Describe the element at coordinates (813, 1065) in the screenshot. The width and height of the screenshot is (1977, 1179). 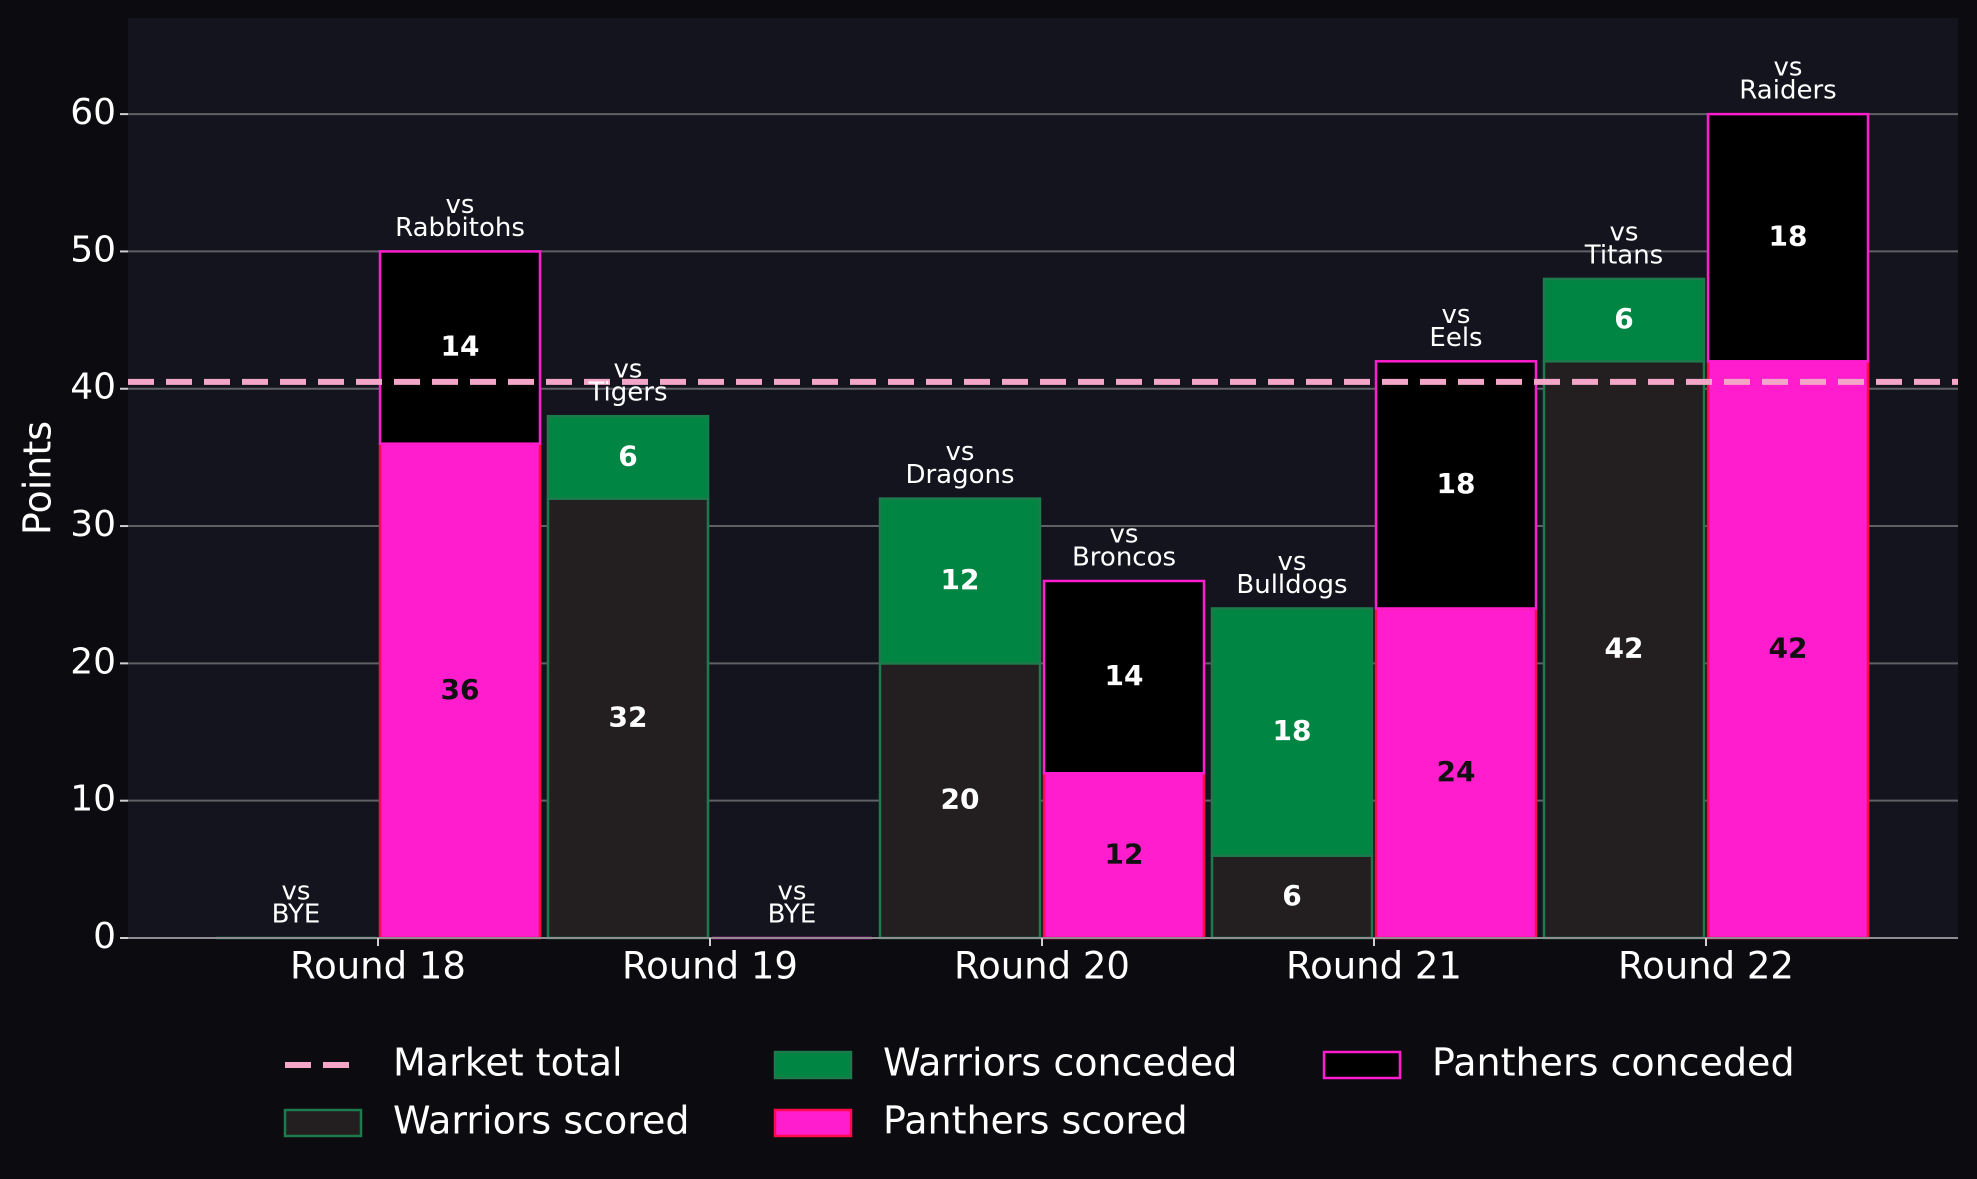
I see `warriors-conceded-legend-swatch` at that location.